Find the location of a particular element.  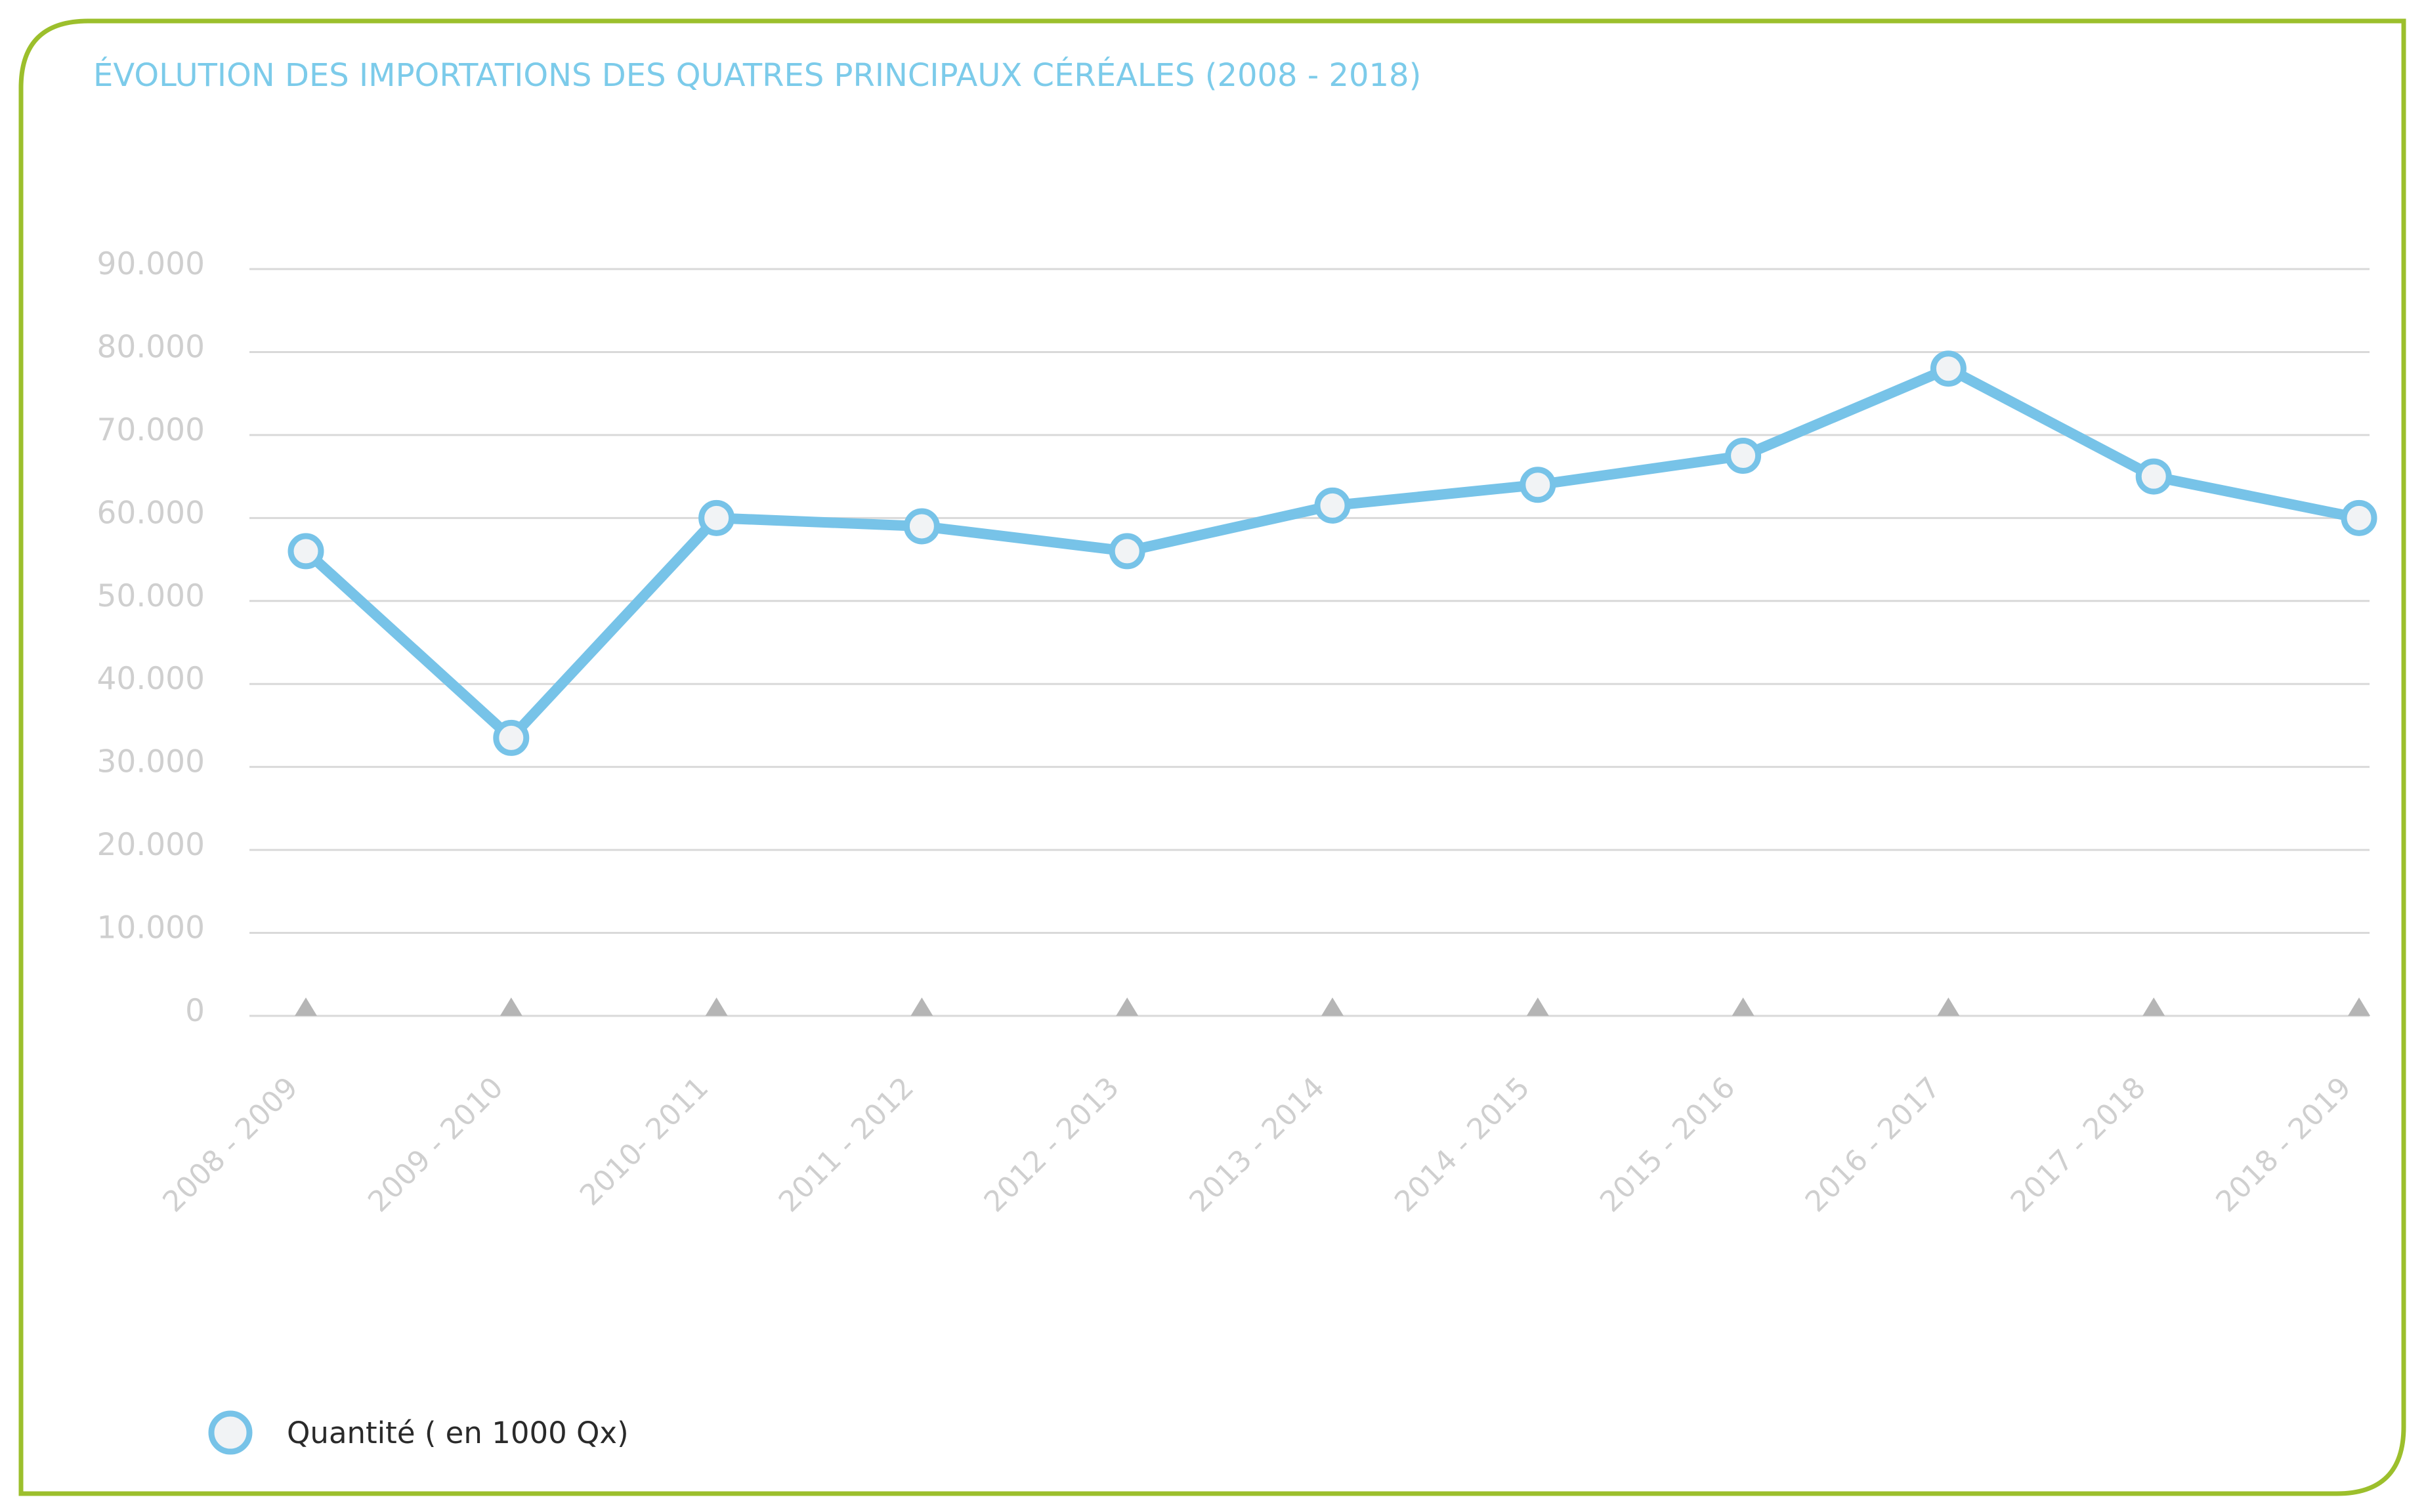

x-tick-label: 2018 - 2019 is located at coordinates (2283, 1145).